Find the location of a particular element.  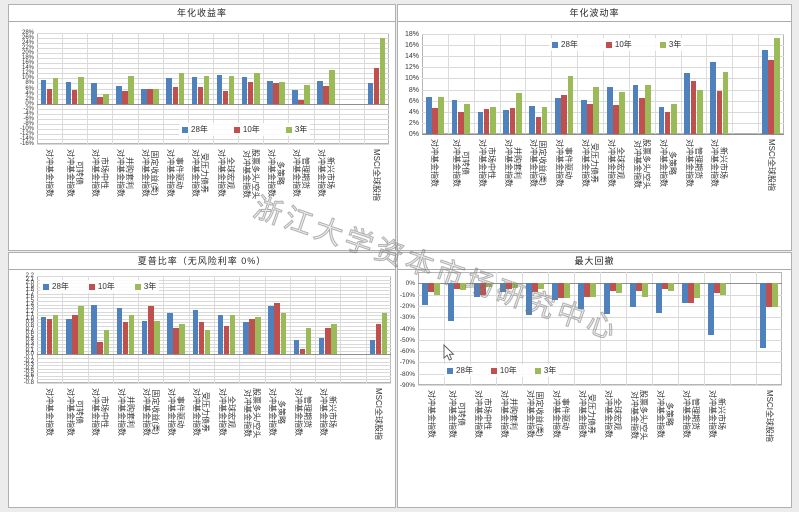

legend-item: 3年 is located at coordinates (670, 44).